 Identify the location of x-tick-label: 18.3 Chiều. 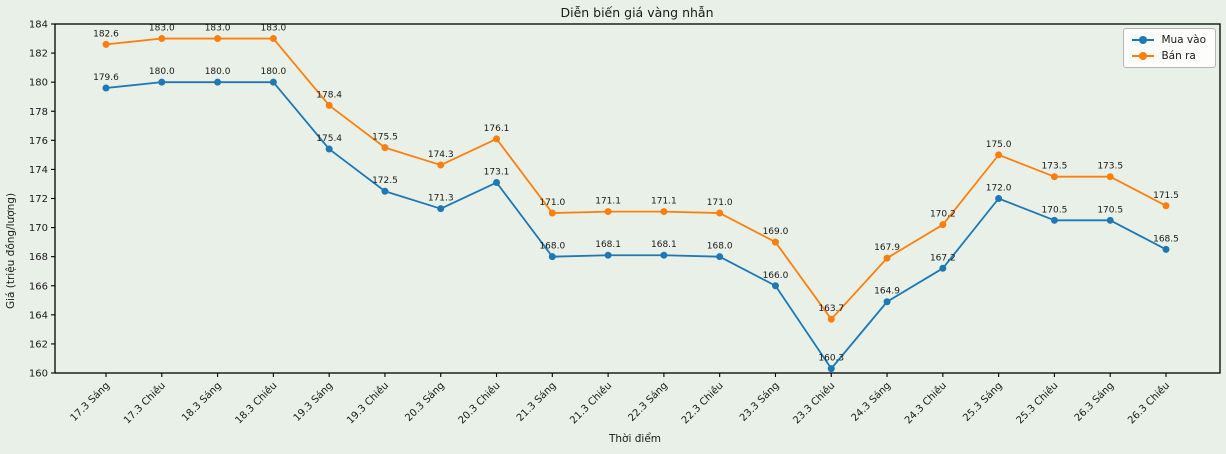
(256, 403).